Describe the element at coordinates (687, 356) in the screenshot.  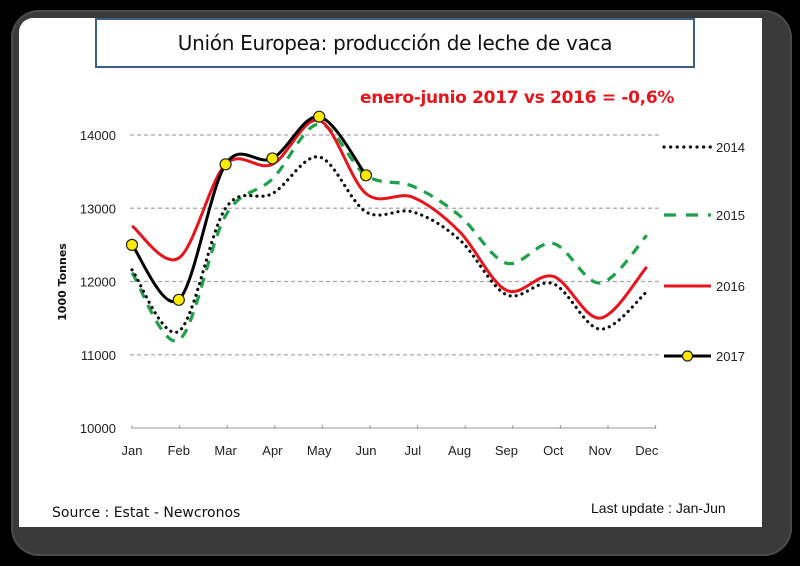
I see `legend-marker-2017` at that location.